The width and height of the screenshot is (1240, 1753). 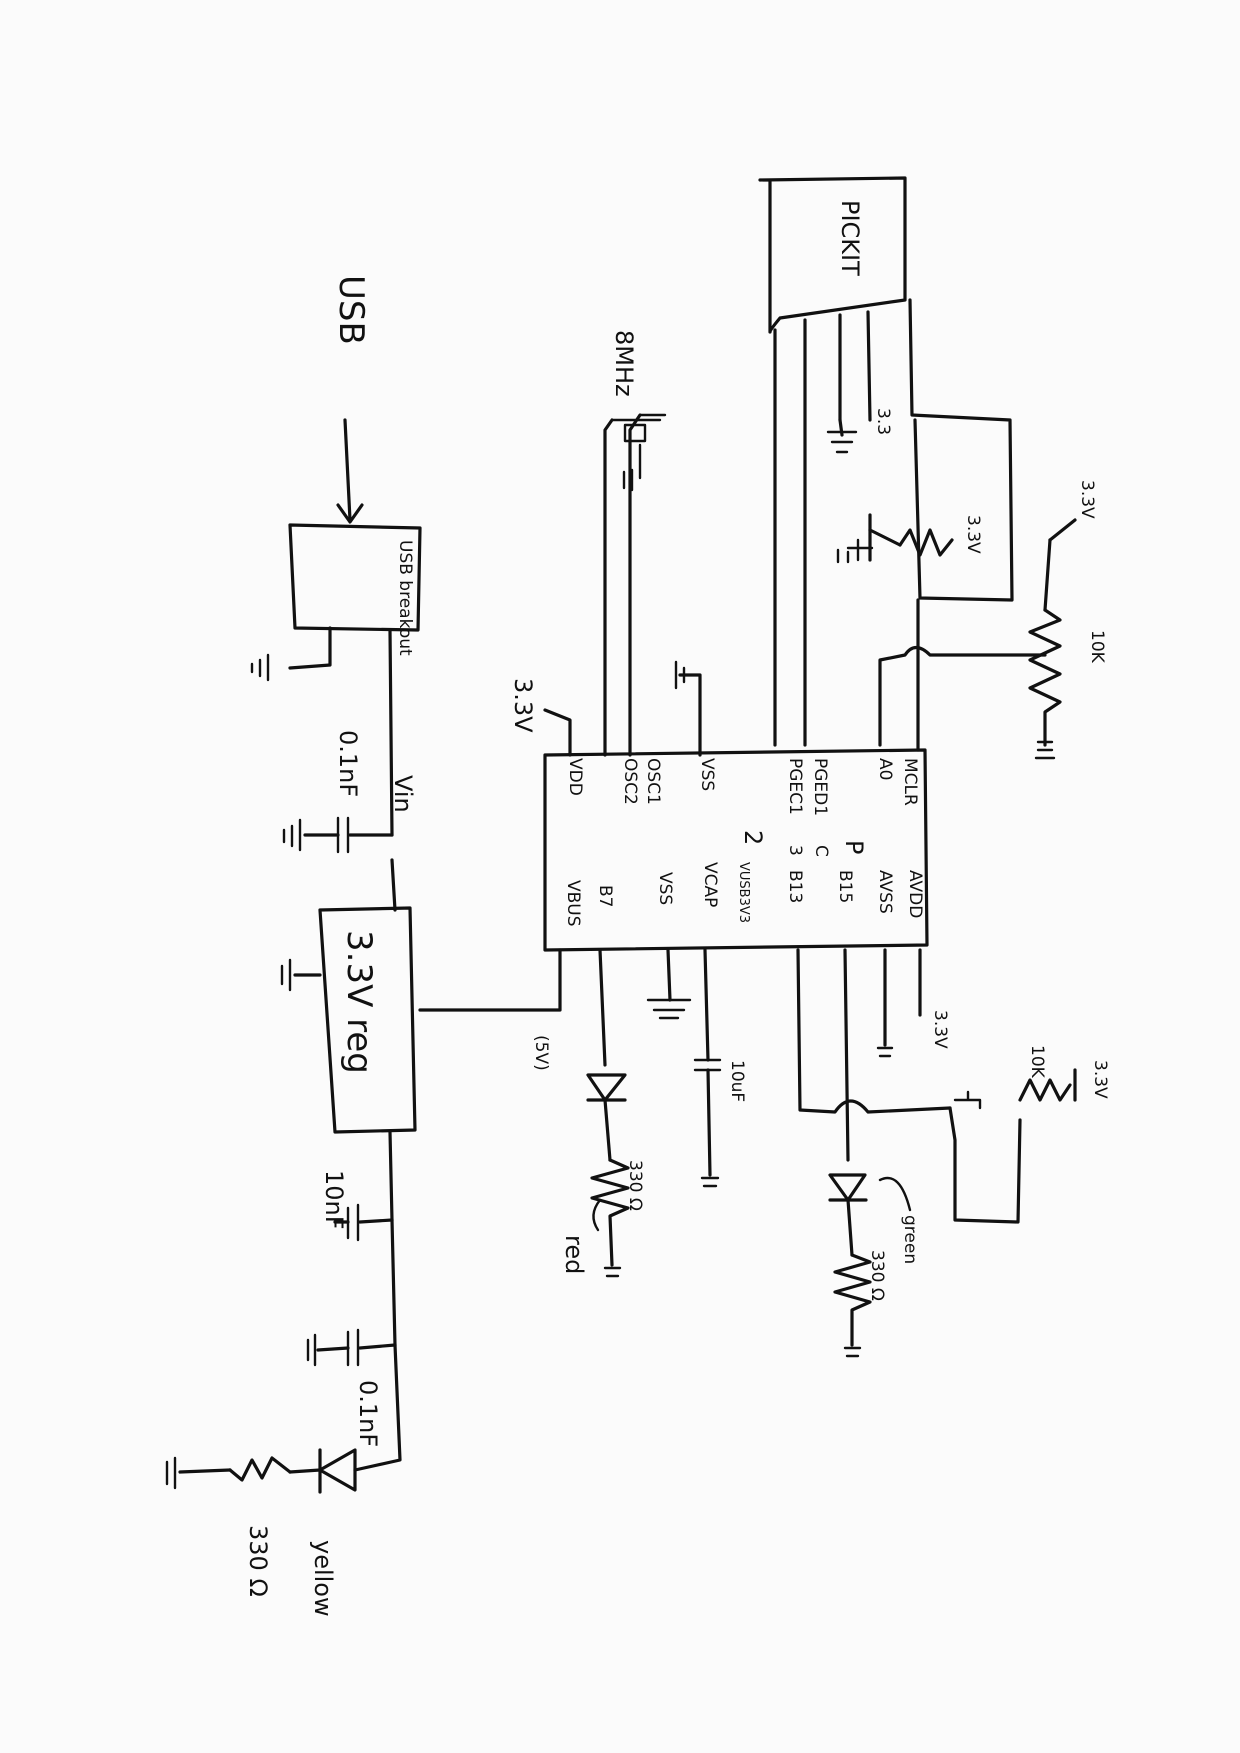 I want to click on svg-text: 10uF, so click(x=737, y=1081).